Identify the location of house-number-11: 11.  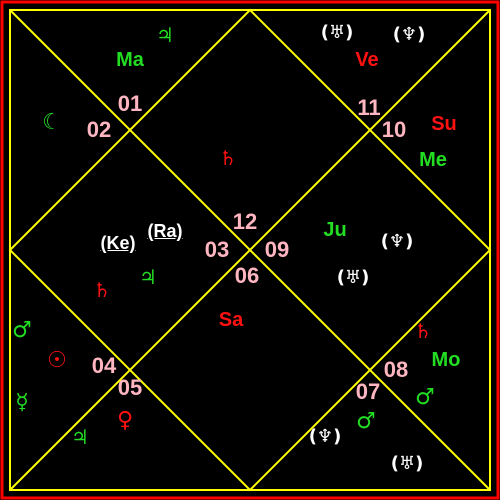
(369, 107).